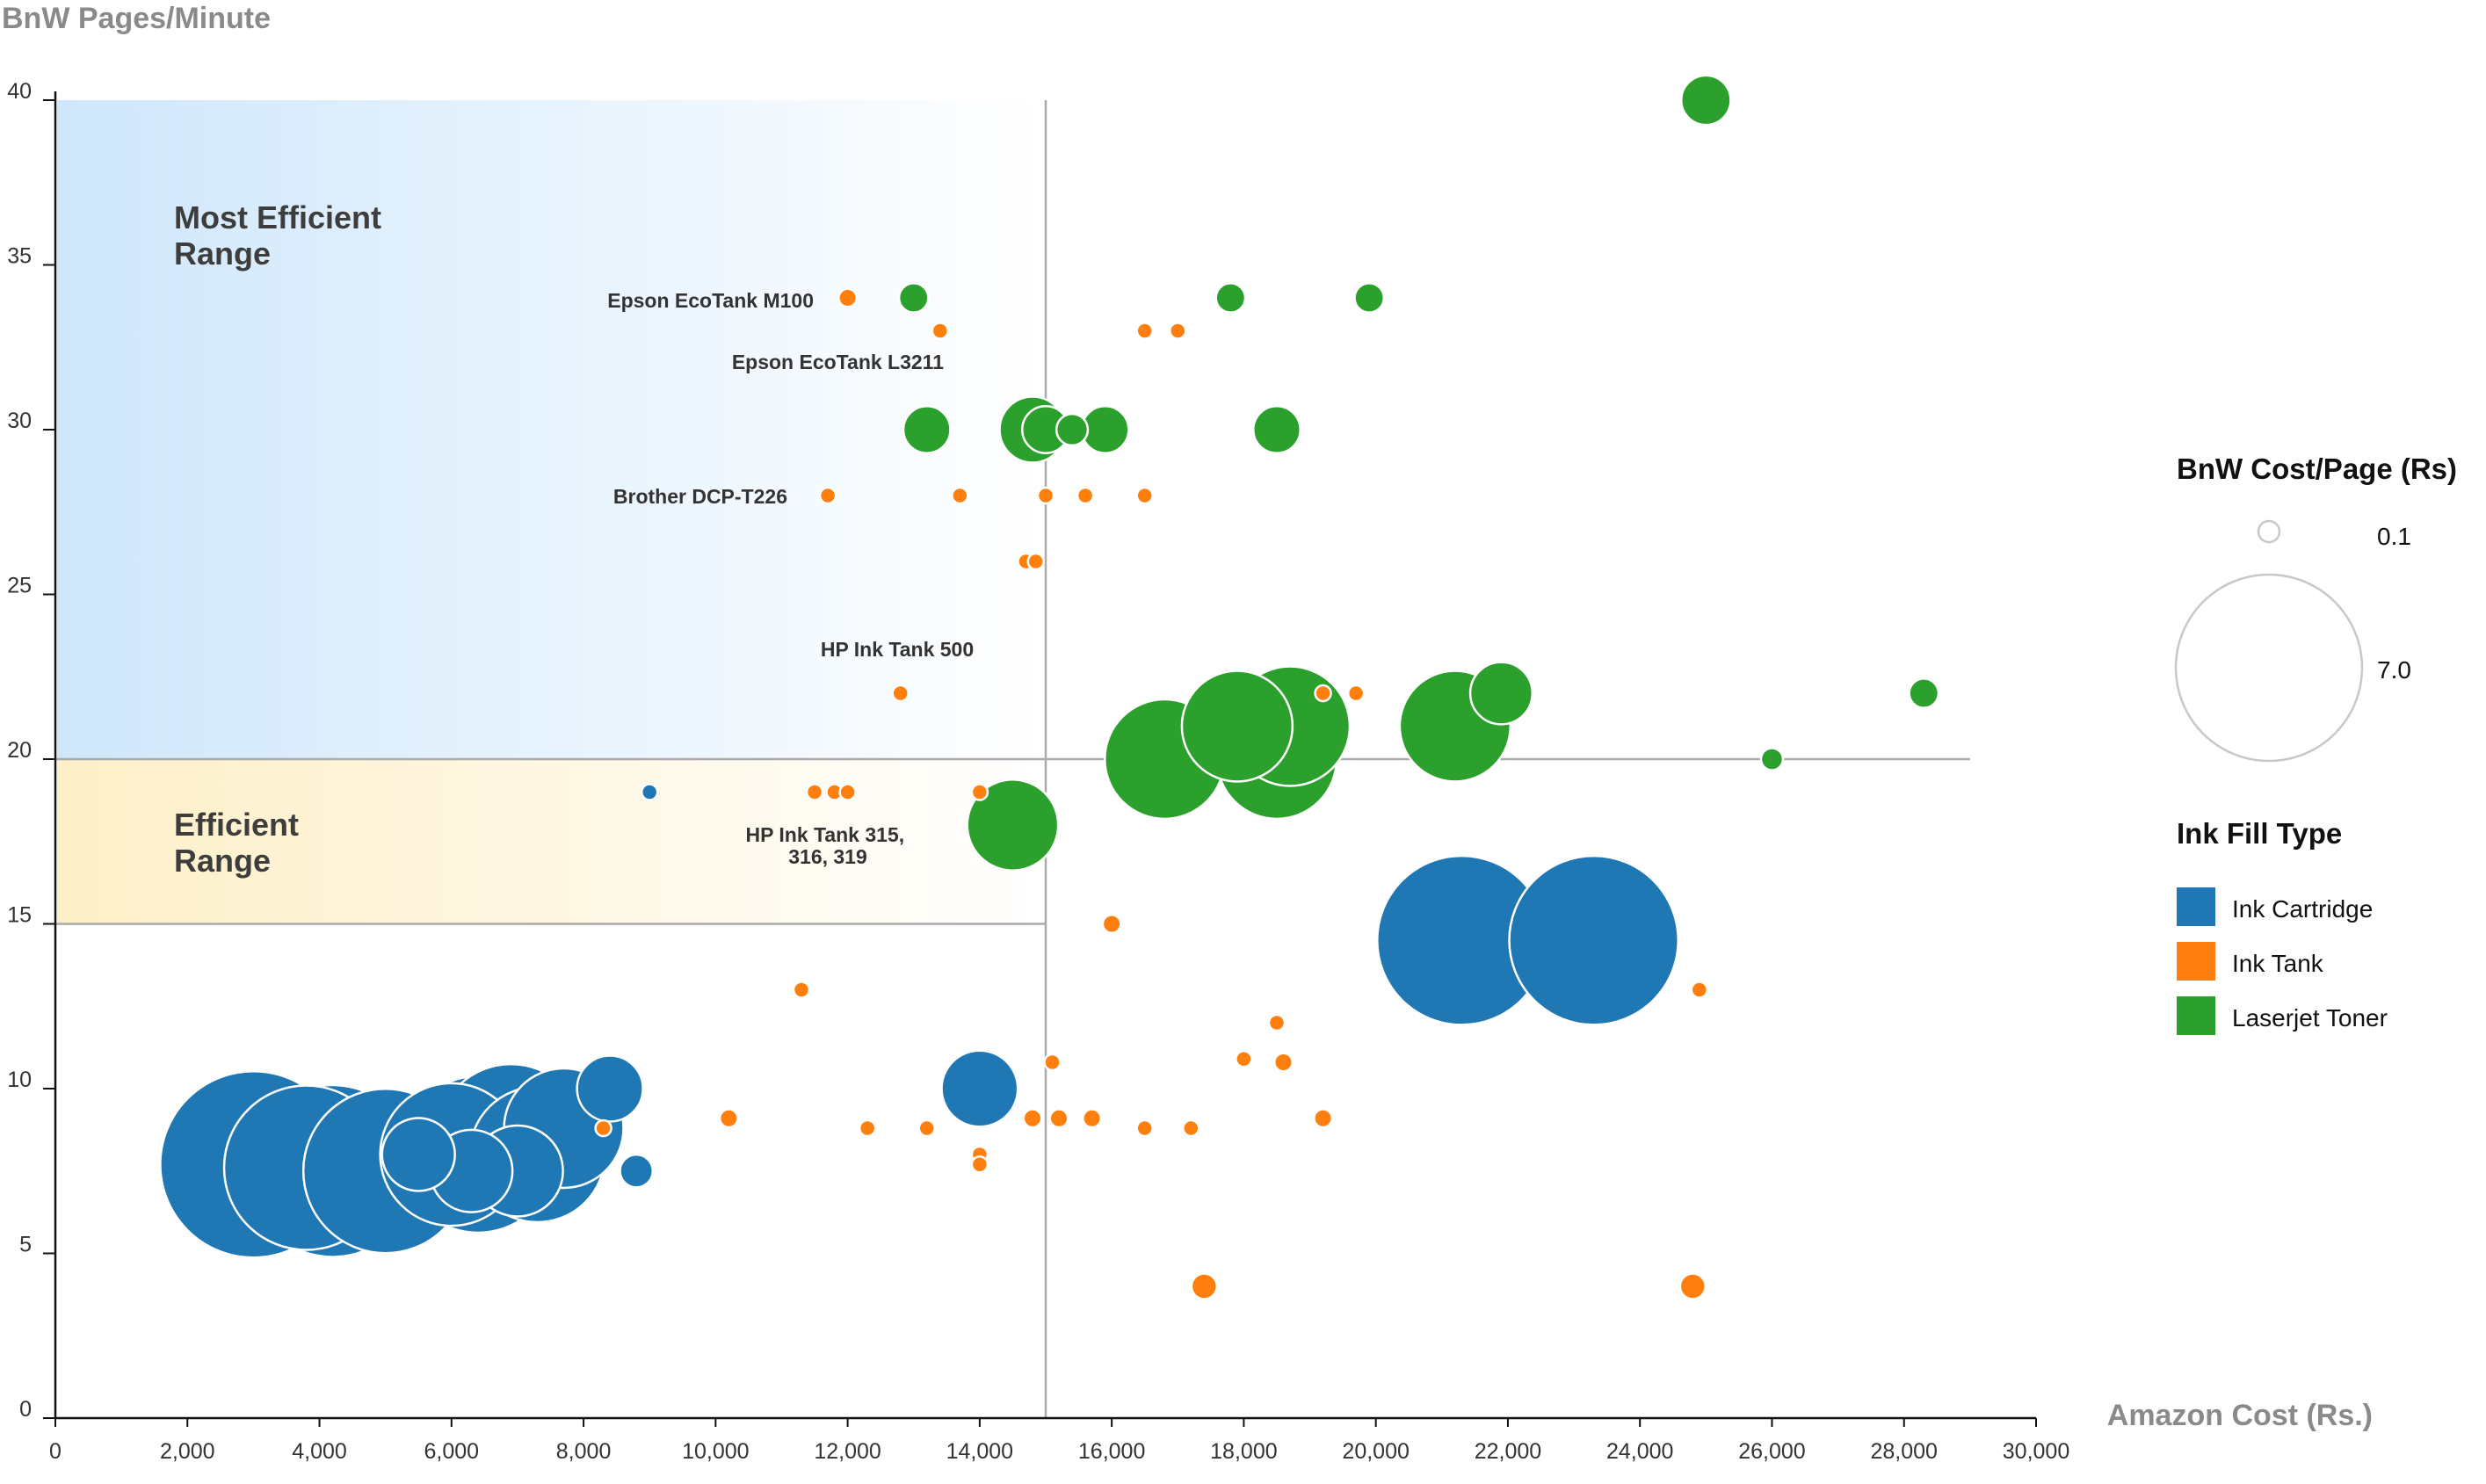 This screenshot has height=1484, width=2486. I want to click on x-tick-label: 24,000, so click(1639, 1452).